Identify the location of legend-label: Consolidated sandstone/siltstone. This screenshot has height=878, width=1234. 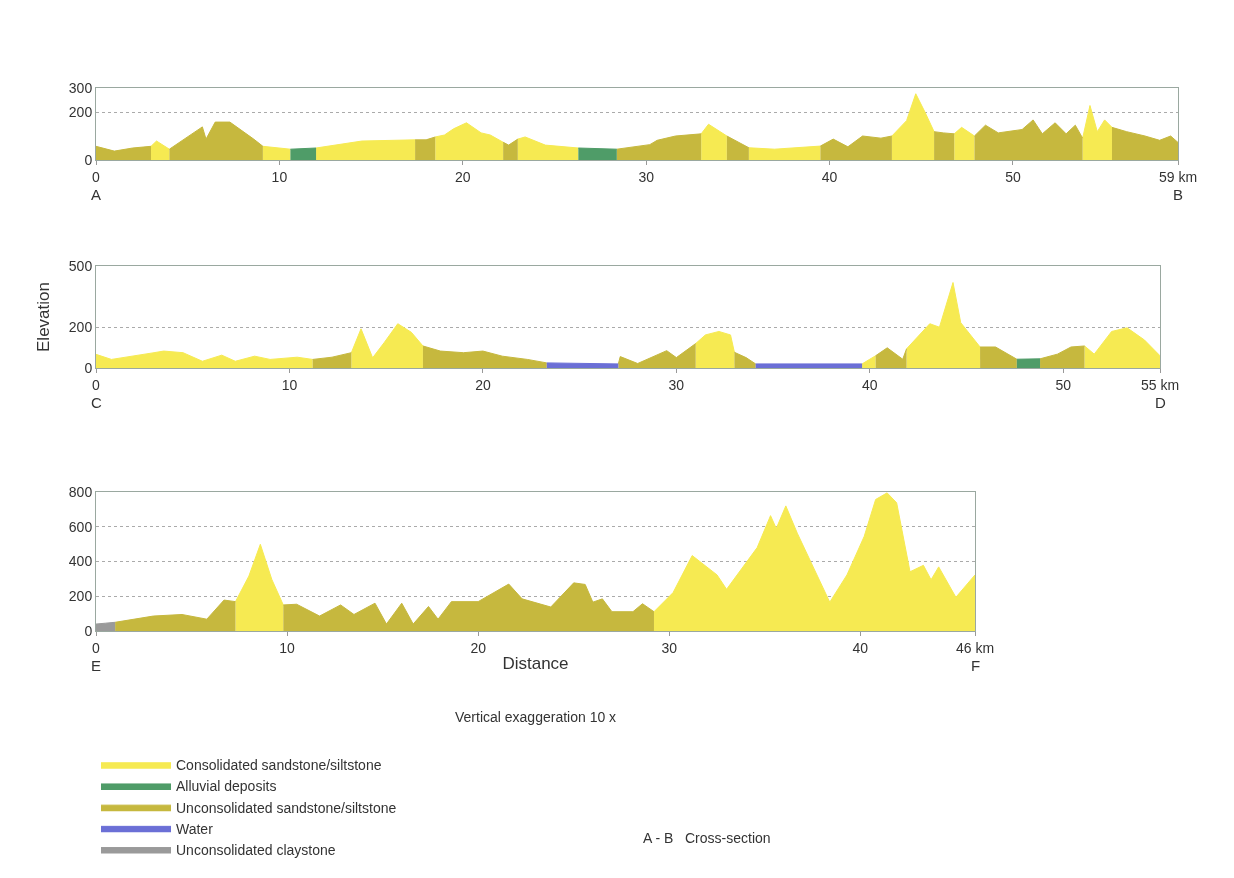
(279, 765).